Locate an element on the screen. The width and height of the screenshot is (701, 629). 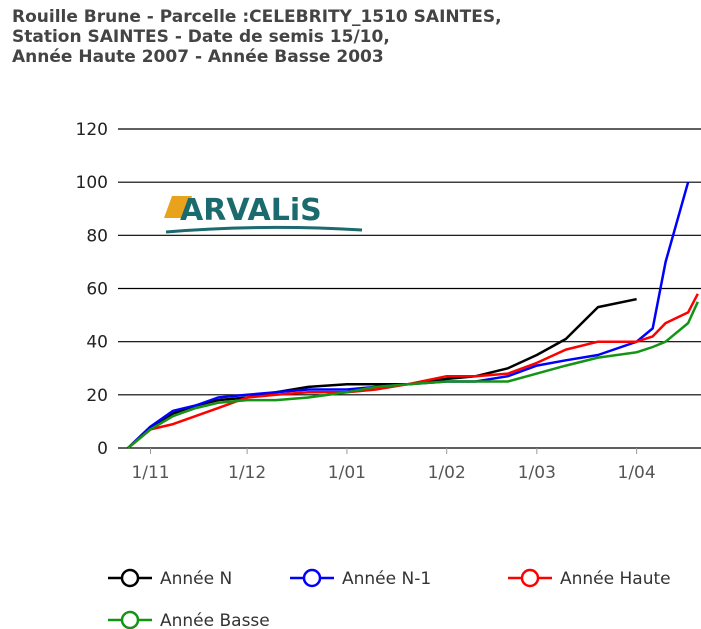
legend-item: Année N is located at coordinates (170, 578).